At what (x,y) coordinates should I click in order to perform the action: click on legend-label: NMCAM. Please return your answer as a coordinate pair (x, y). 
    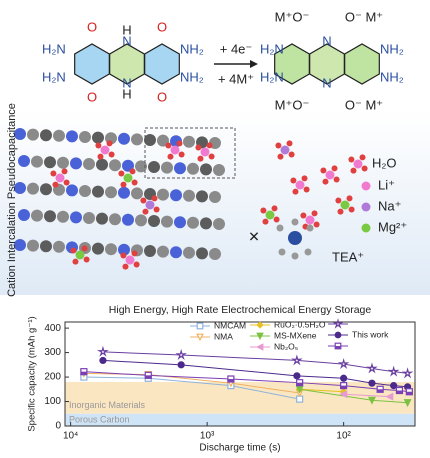
    Looking at the image, I should click on (230, 325).